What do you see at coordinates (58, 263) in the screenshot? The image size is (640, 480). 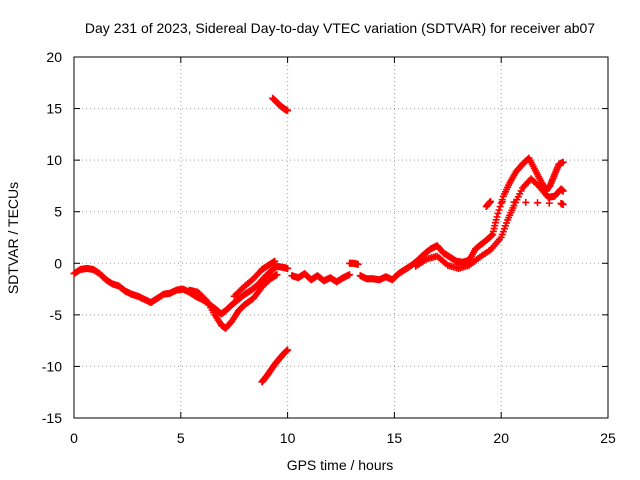 I see `y-tick-label: 0` at bounding box center [58, 263].